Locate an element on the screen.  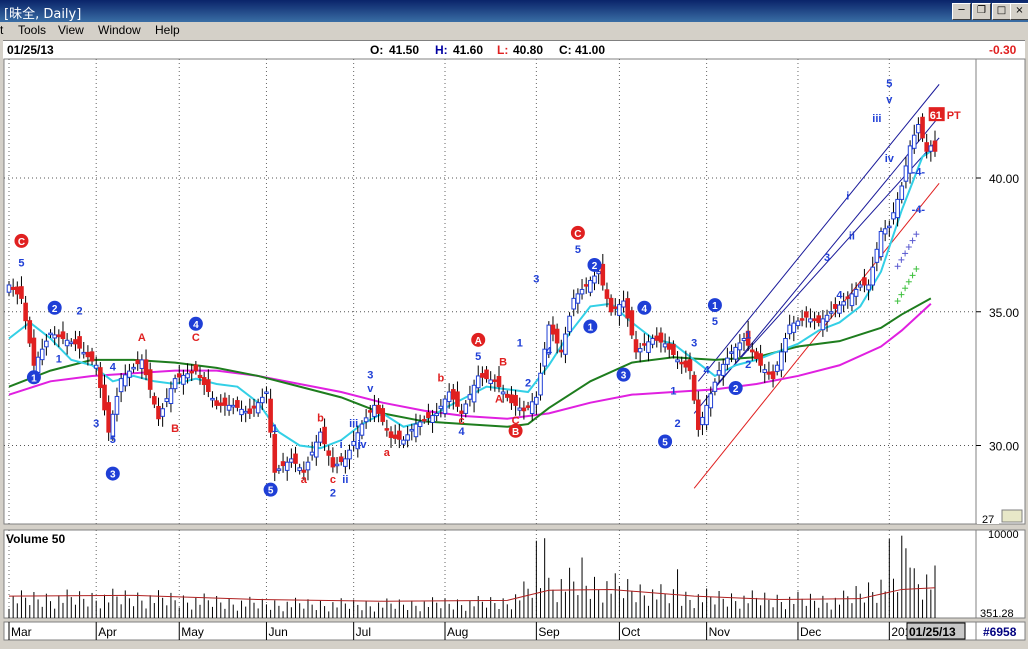
open-value: 41.50 is located at coordinates (404, 50).